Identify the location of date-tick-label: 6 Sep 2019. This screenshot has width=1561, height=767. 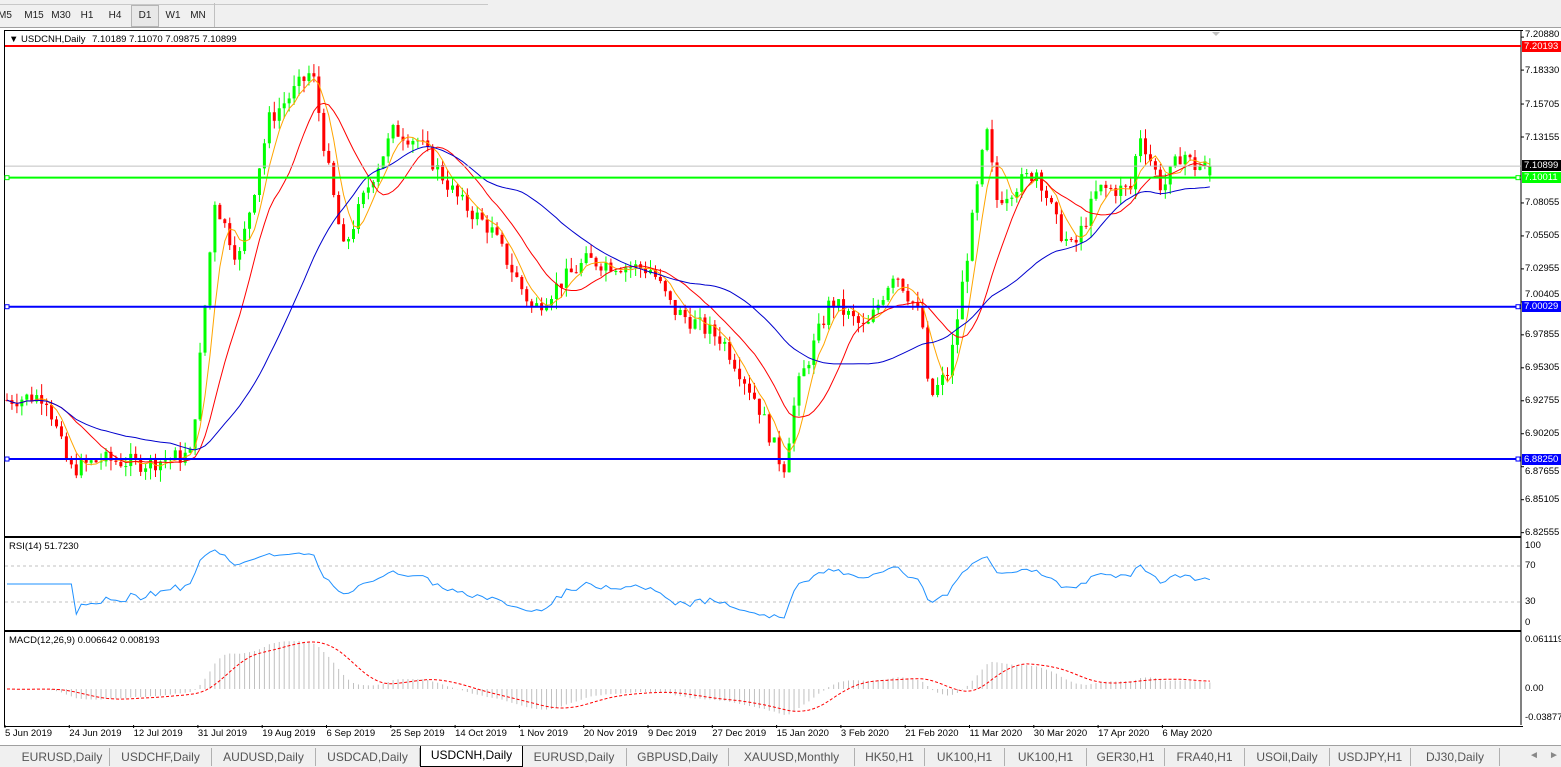
(351, 733).